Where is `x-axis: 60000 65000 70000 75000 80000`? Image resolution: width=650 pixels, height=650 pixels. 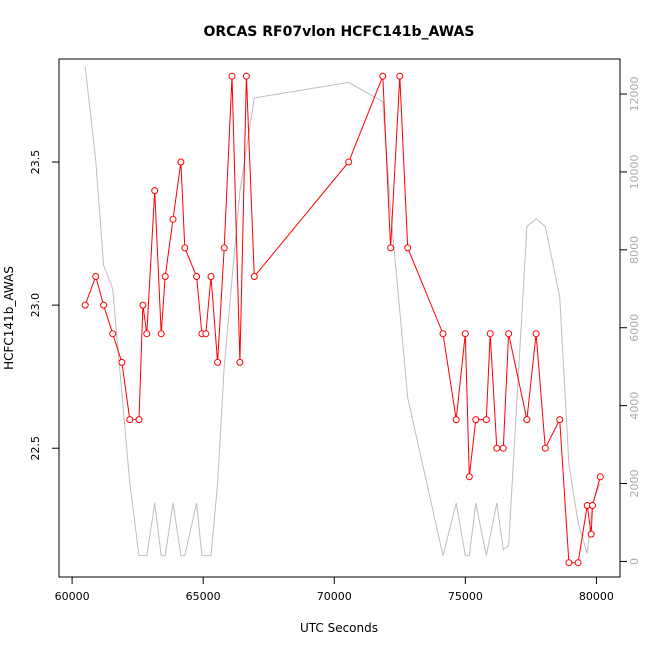
x-axis: 60000 65000 70000 75000 80000 is located at coordinates (334, 590).